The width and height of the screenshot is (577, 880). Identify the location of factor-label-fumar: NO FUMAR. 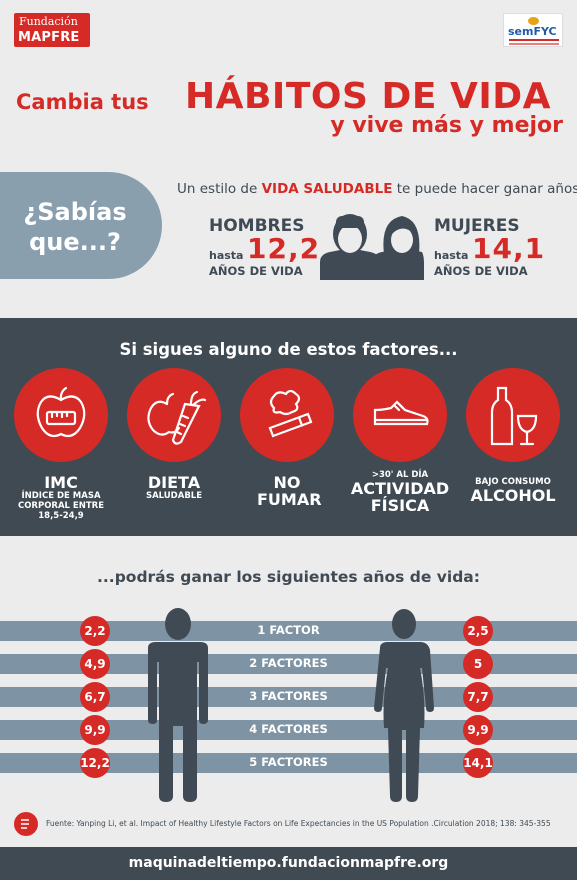
(287, 491).